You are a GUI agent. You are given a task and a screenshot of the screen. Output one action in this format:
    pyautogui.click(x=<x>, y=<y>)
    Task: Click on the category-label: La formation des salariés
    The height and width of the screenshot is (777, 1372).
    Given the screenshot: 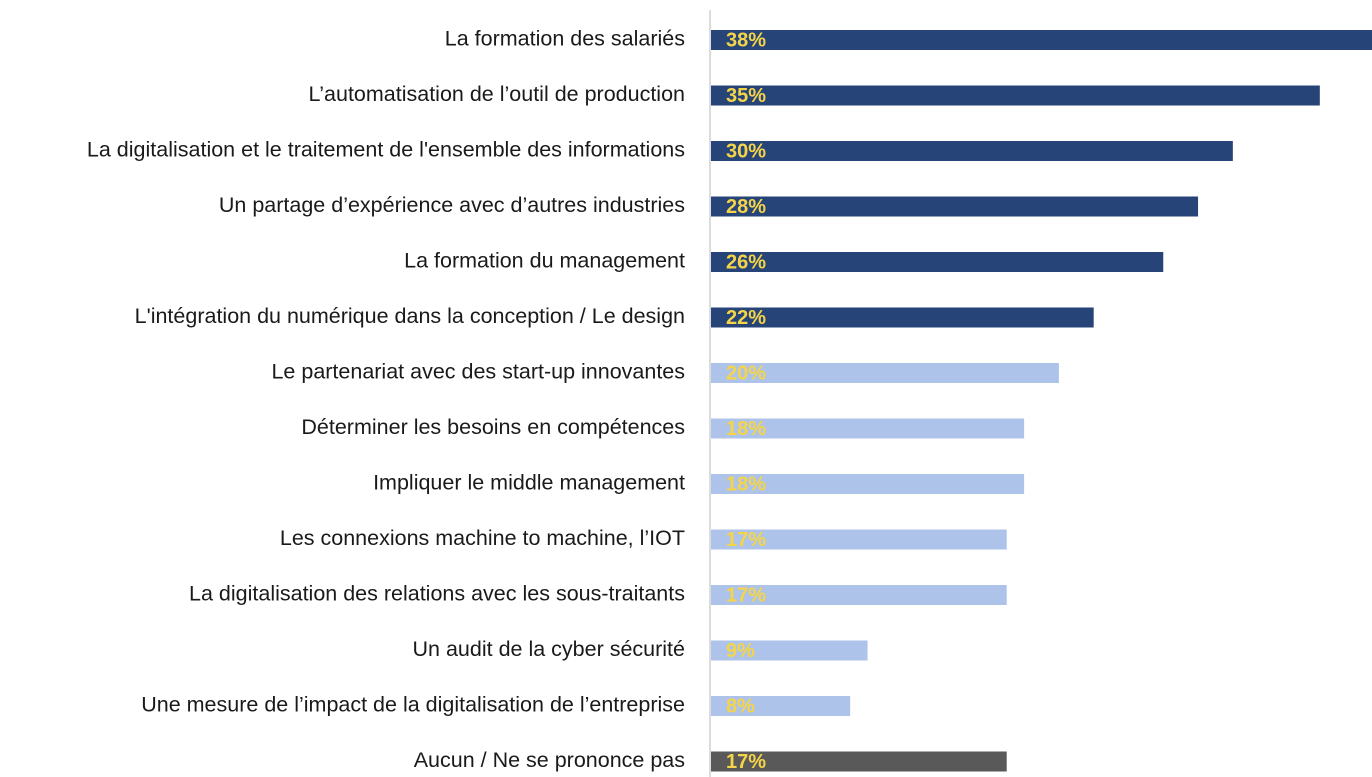 What is the action you would take?
    pyautogui.click(x=565, y=39)
    